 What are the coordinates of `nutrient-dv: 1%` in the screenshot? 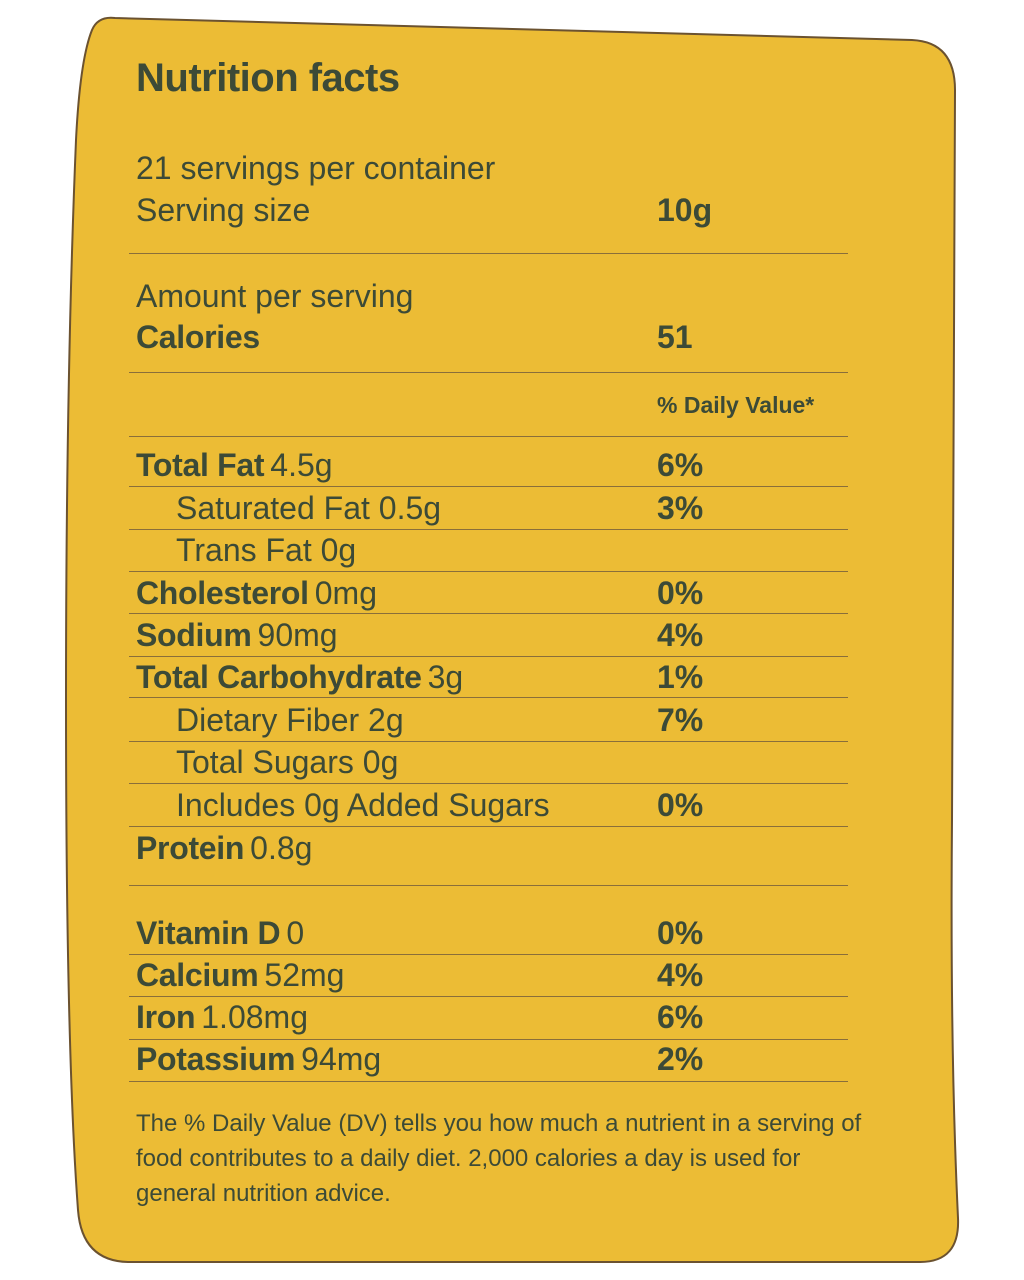 It's located at (680, 677).